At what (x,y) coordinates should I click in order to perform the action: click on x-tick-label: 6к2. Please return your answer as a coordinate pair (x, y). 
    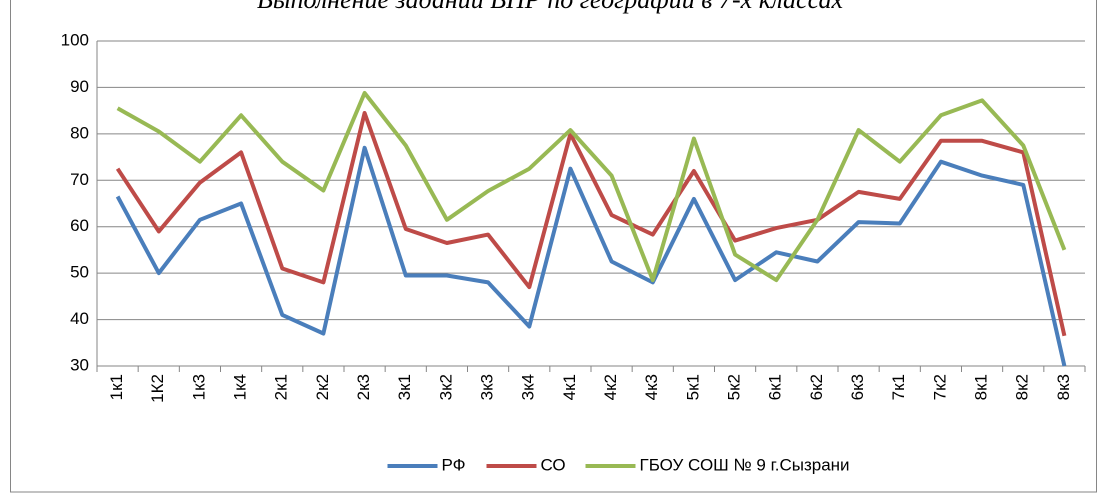
    Looking at the image, I should click on (816, 387).